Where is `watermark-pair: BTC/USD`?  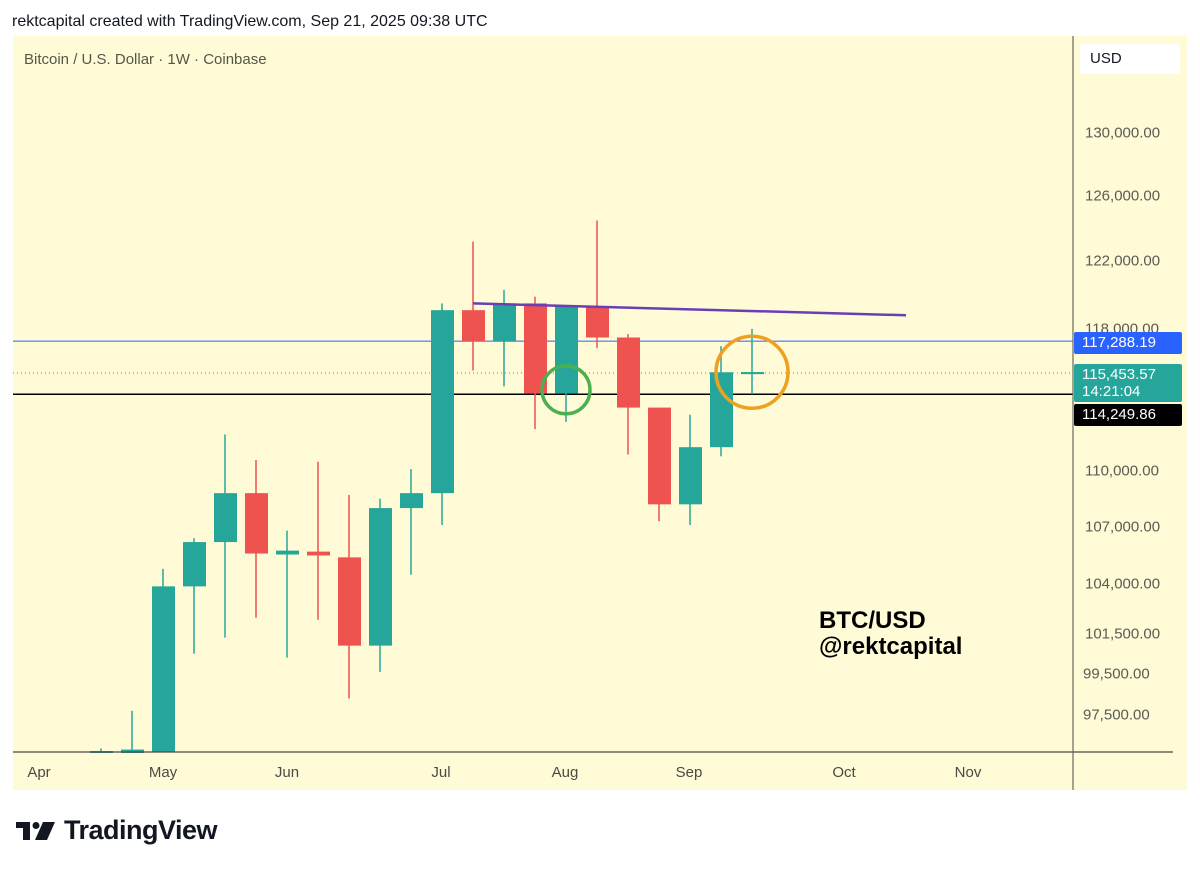
watermark-pair: BTC/USD is located at coordinates (872, 620).